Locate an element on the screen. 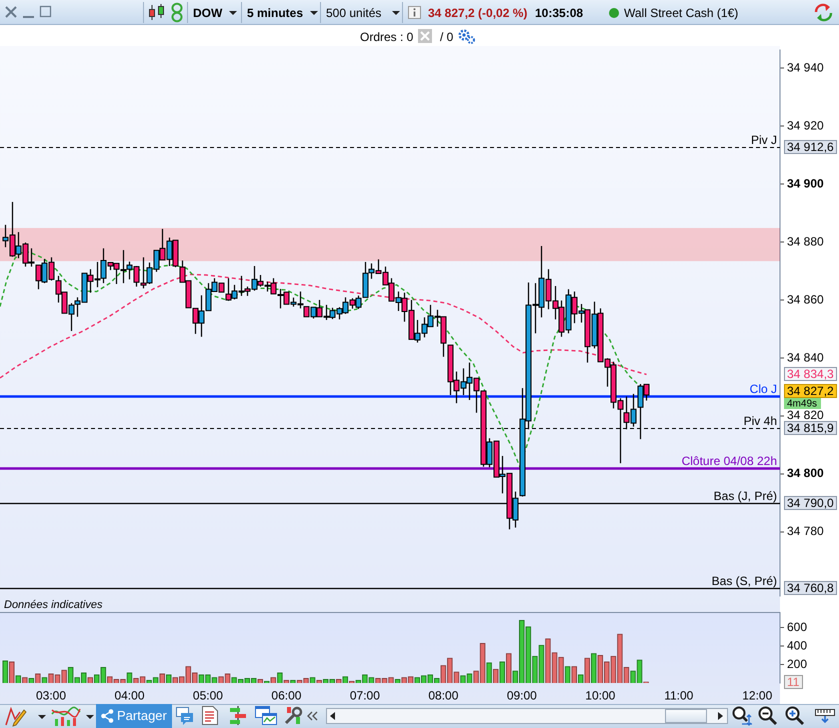  y-tick-label: 11 is located at coordinates (793, 681).